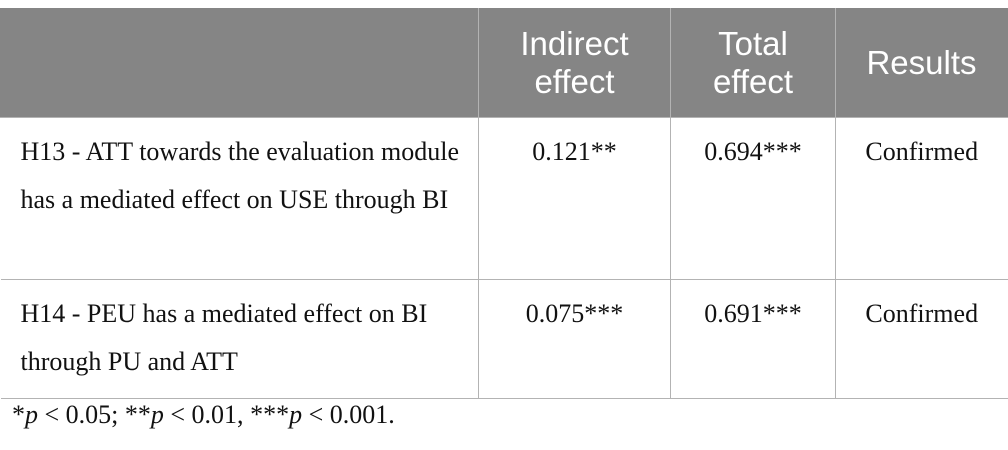 Image resolution: width=1008 pixels, height=450 pixels. I want to click on header-total-effect: Total effect, so click(753, 63).